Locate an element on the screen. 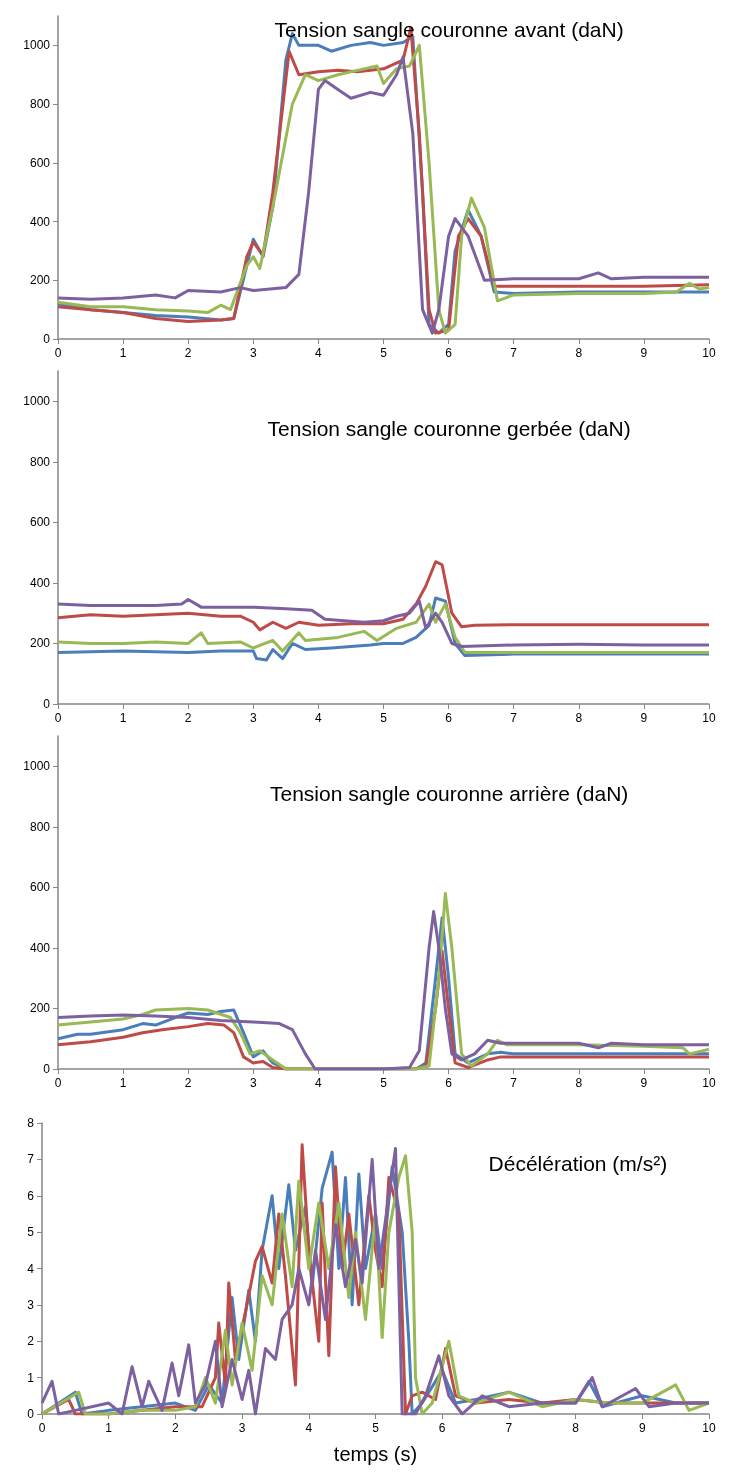 This screenshot has height=1484, width=731. y-tick-label: 7 is located at coordinates (31, 1159).